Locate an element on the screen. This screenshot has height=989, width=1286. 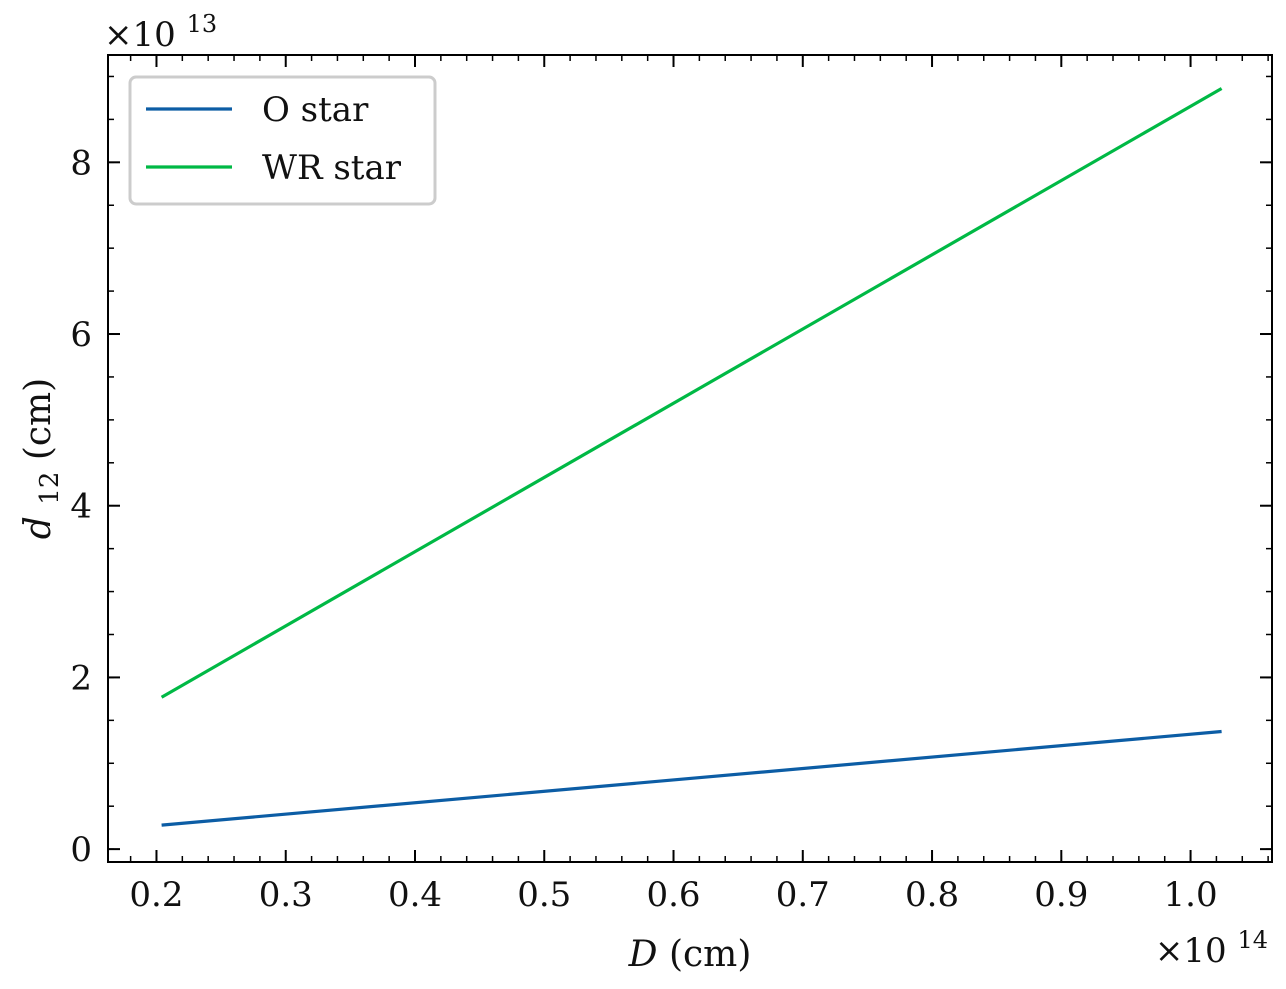
x-tick-label: 0.9 is located at coordinates (1061, 895).